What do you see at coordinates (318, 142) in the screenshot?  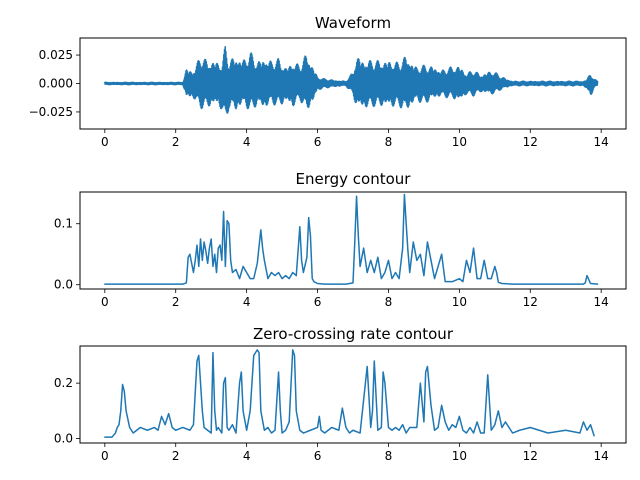 I see `waveform-xtick-label: 6` at bounding box center [318, 142].